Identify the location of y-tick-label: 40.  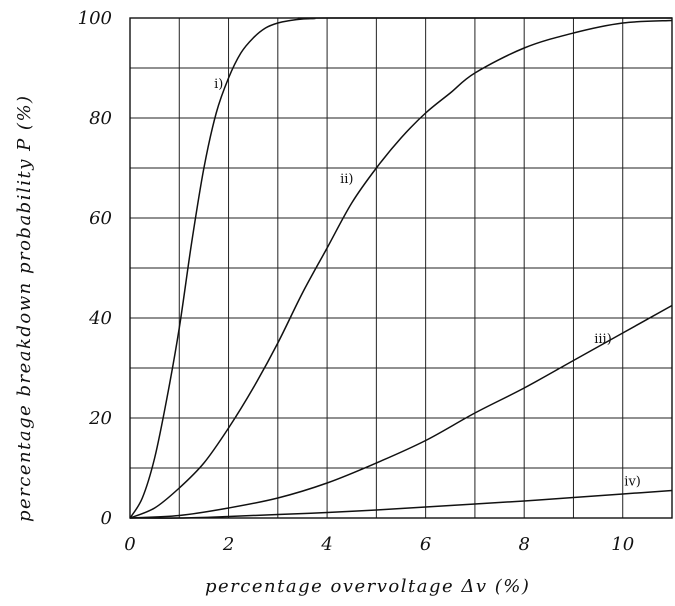
(100, 318).